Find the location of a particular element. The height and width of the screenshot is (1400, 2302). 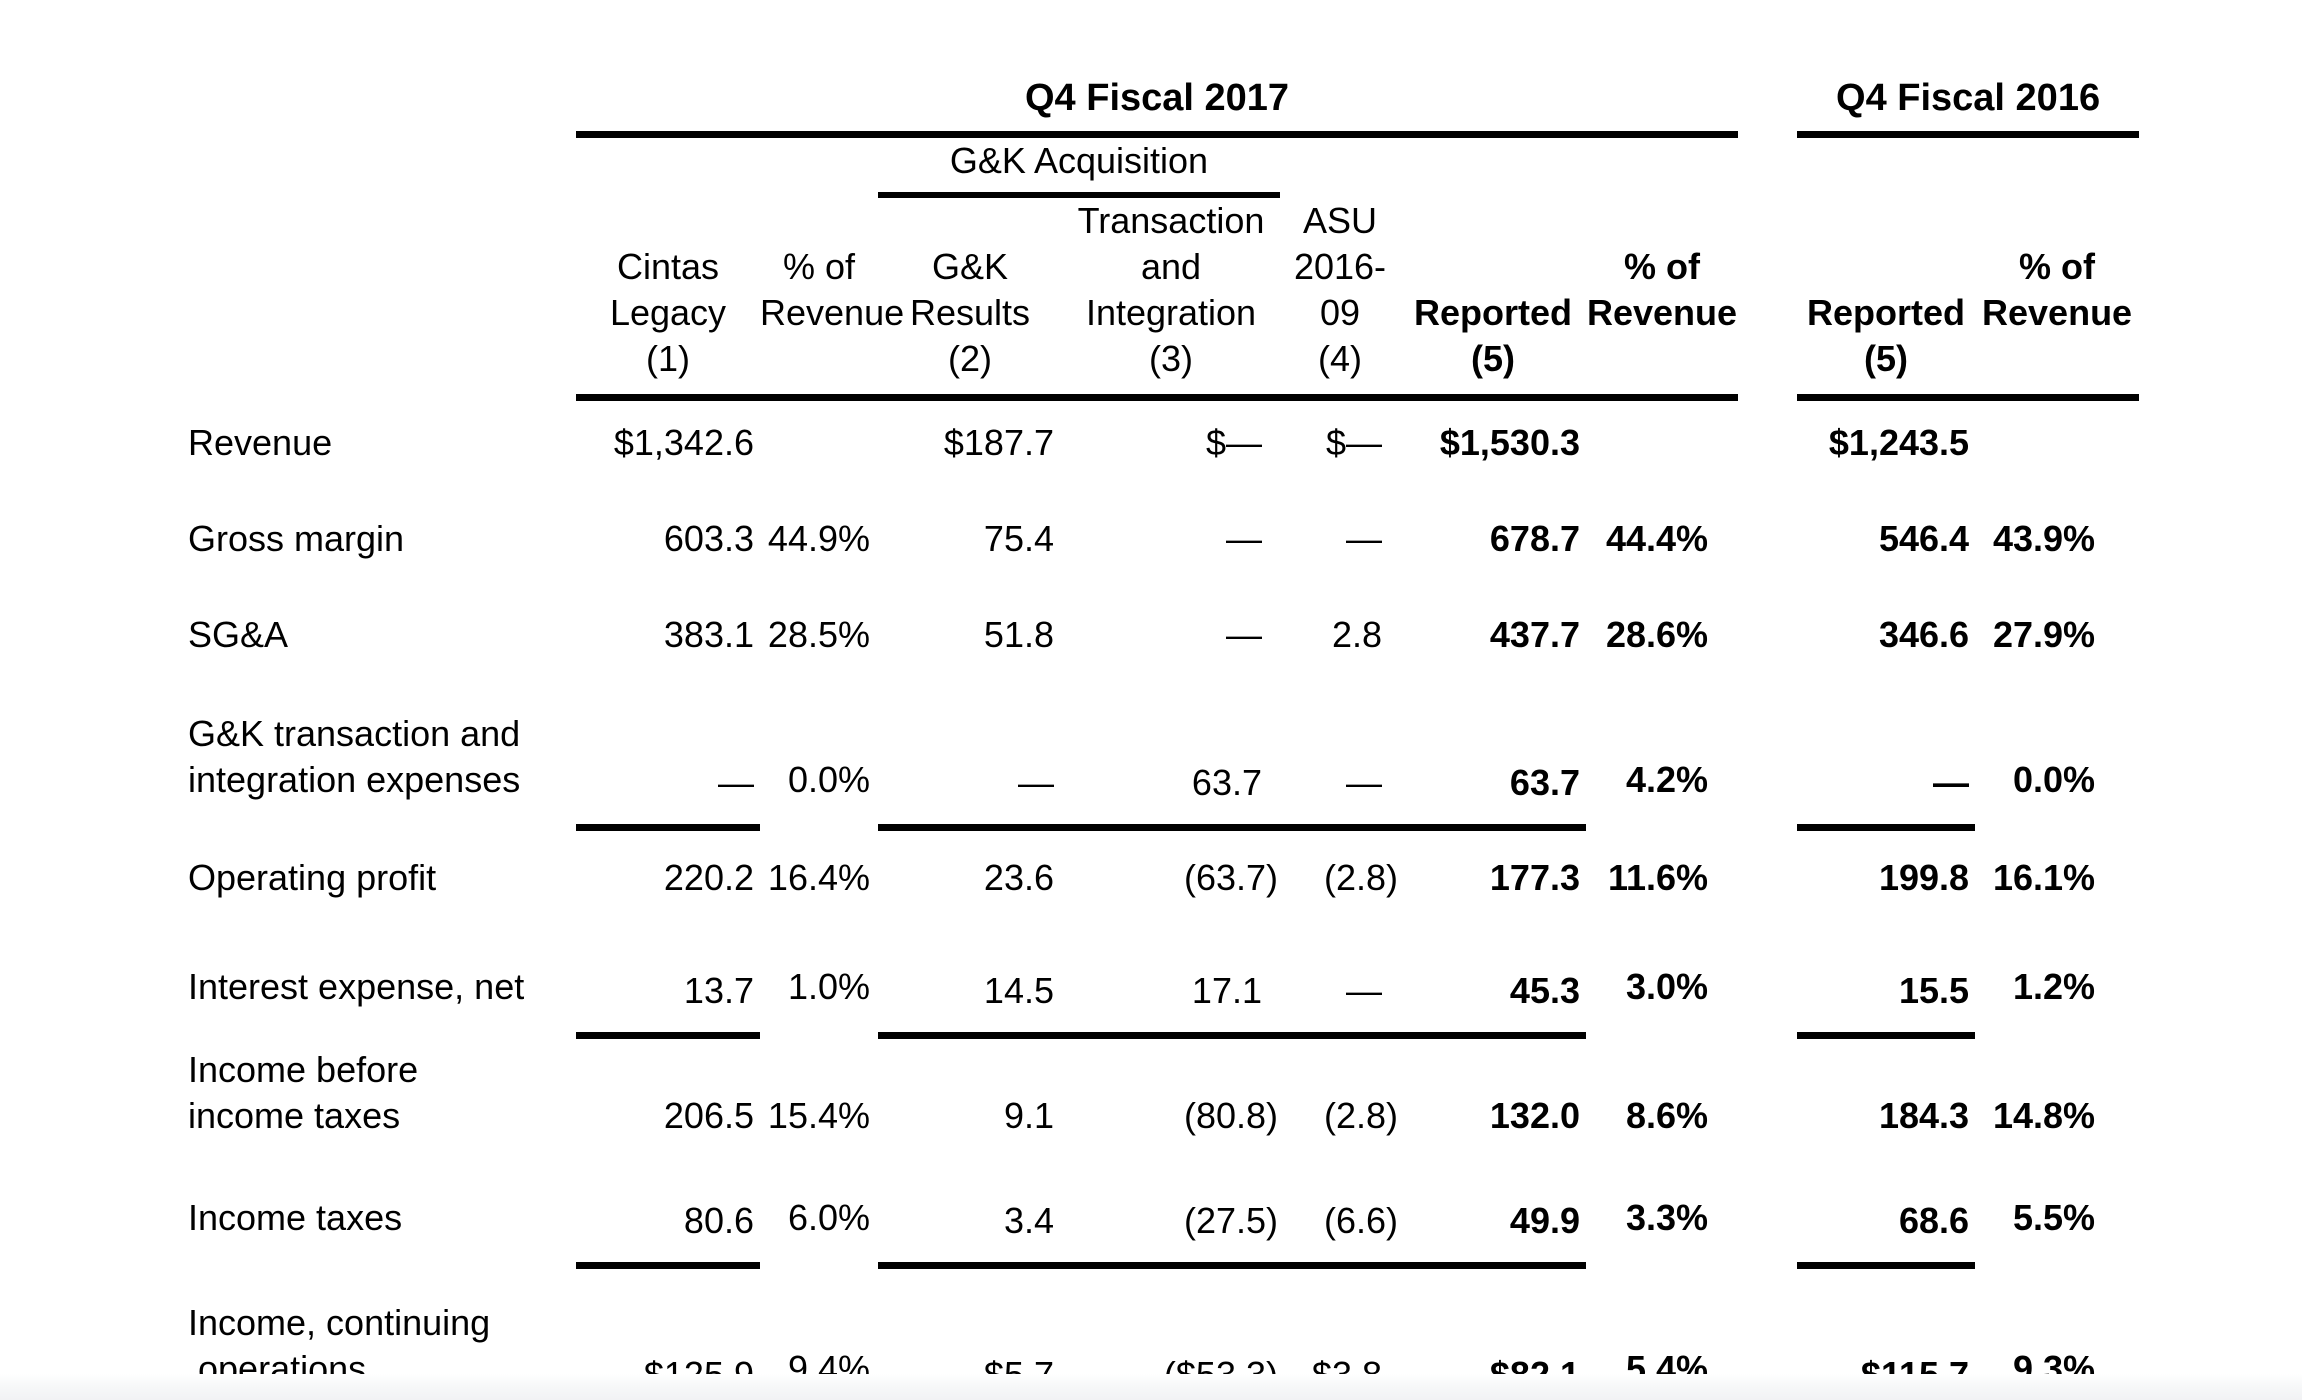

cell: 44.4% is located at coordinates (1657, 538).